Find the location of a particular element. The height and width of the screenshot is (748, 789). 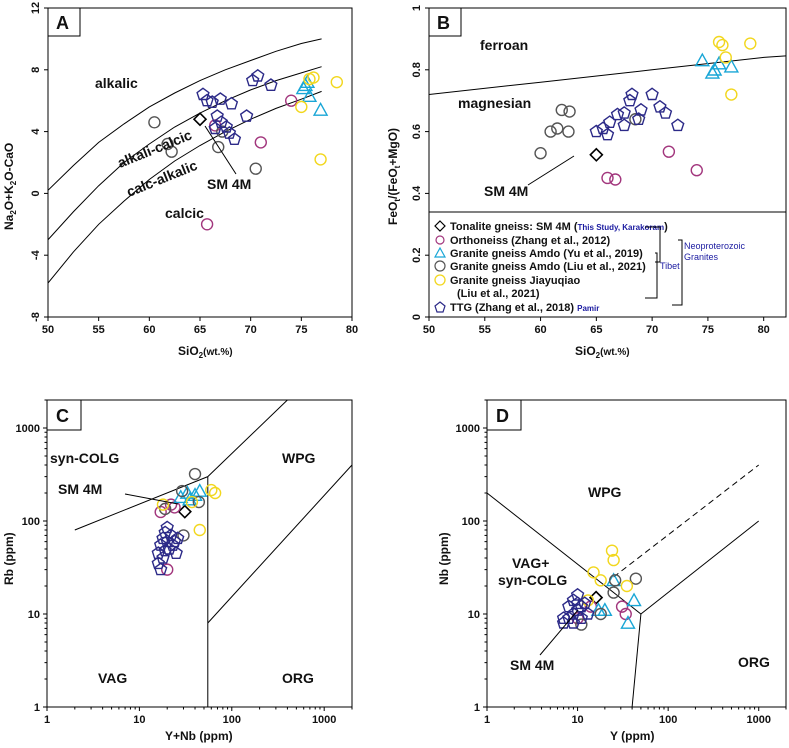

panel-b-ylabel: FeOt/(FeOt+MgO) is located at coordinates (394, 176).